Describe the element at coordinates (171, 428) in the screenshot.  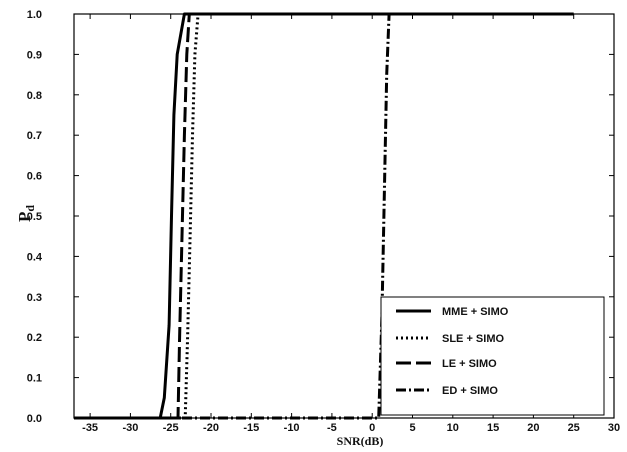
I see `x-tick-label-2: -25` at that location.